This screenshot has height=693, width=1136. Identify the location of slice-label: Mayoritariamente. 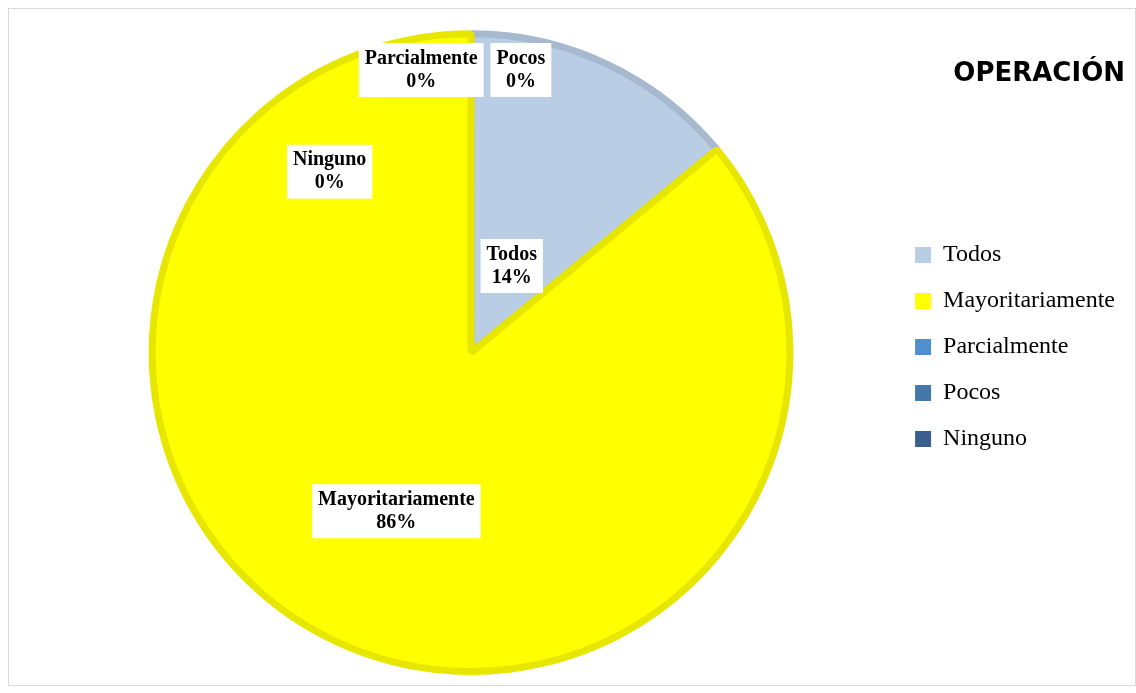
(396, 498).